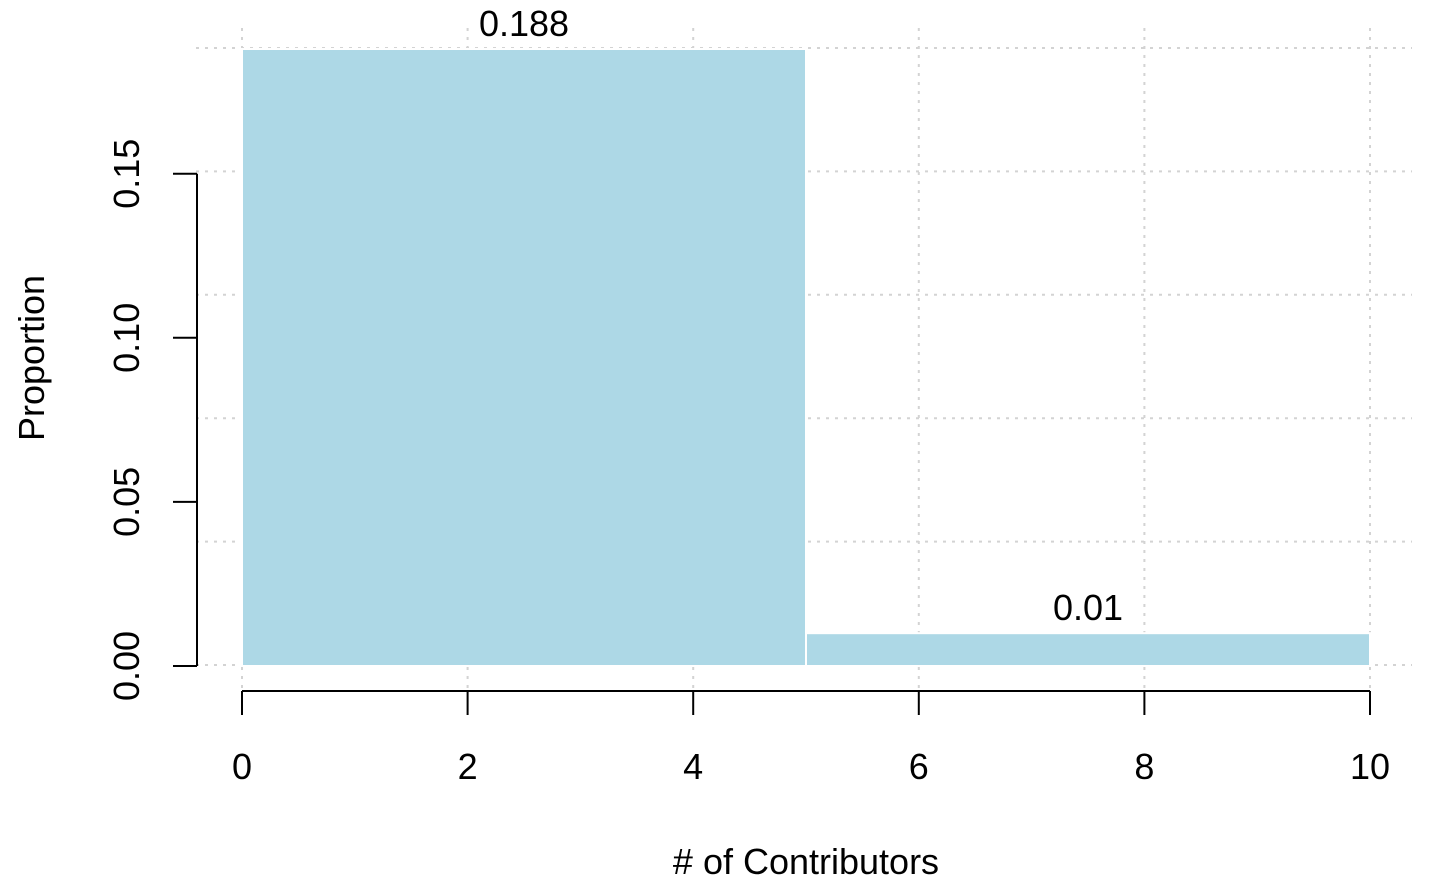  What do you see at coordinates (919, 766) in the screenshot?
I see `x-tick-label: 6` at bounding box center [919, 766].